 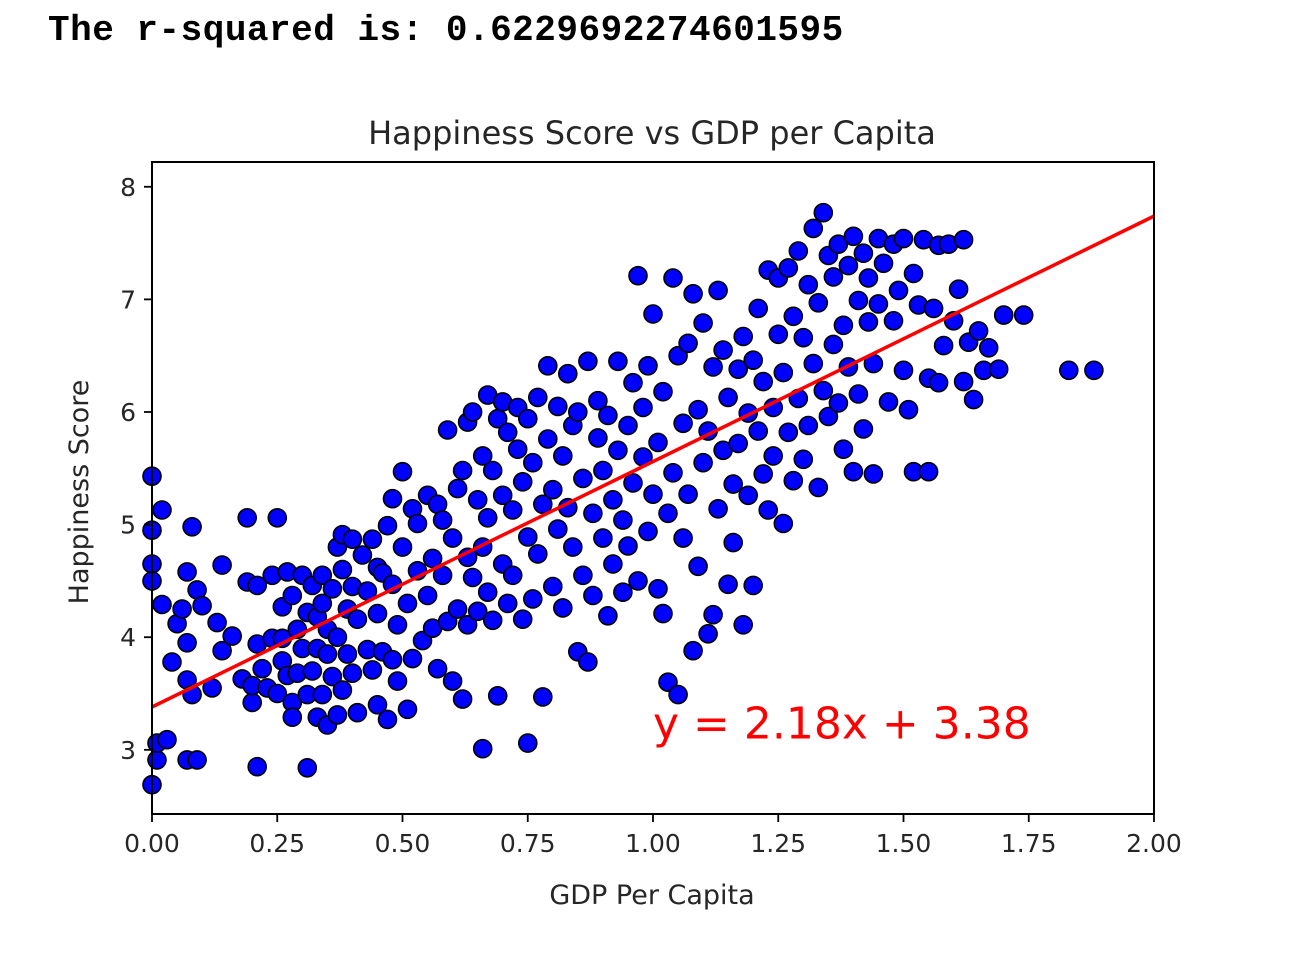 What do you see at coordinates (136, 469) in the screenshot?
I see `y-axis: 3 4 5 6 7 8` at bounding box center [136, 469].